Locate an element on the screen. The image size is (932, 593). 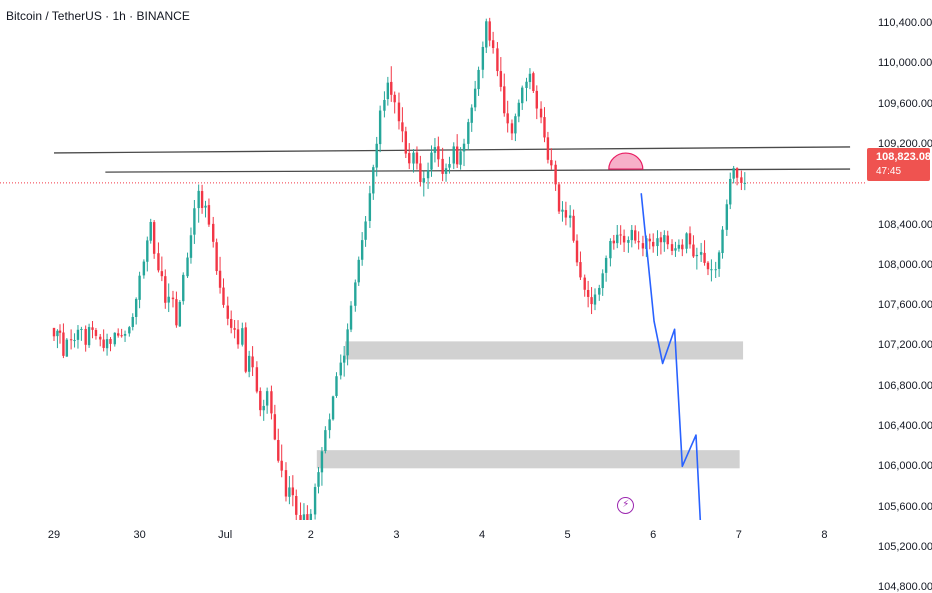
lightning-bolt-icon: ⚡ is located at coordinates (626, 505).